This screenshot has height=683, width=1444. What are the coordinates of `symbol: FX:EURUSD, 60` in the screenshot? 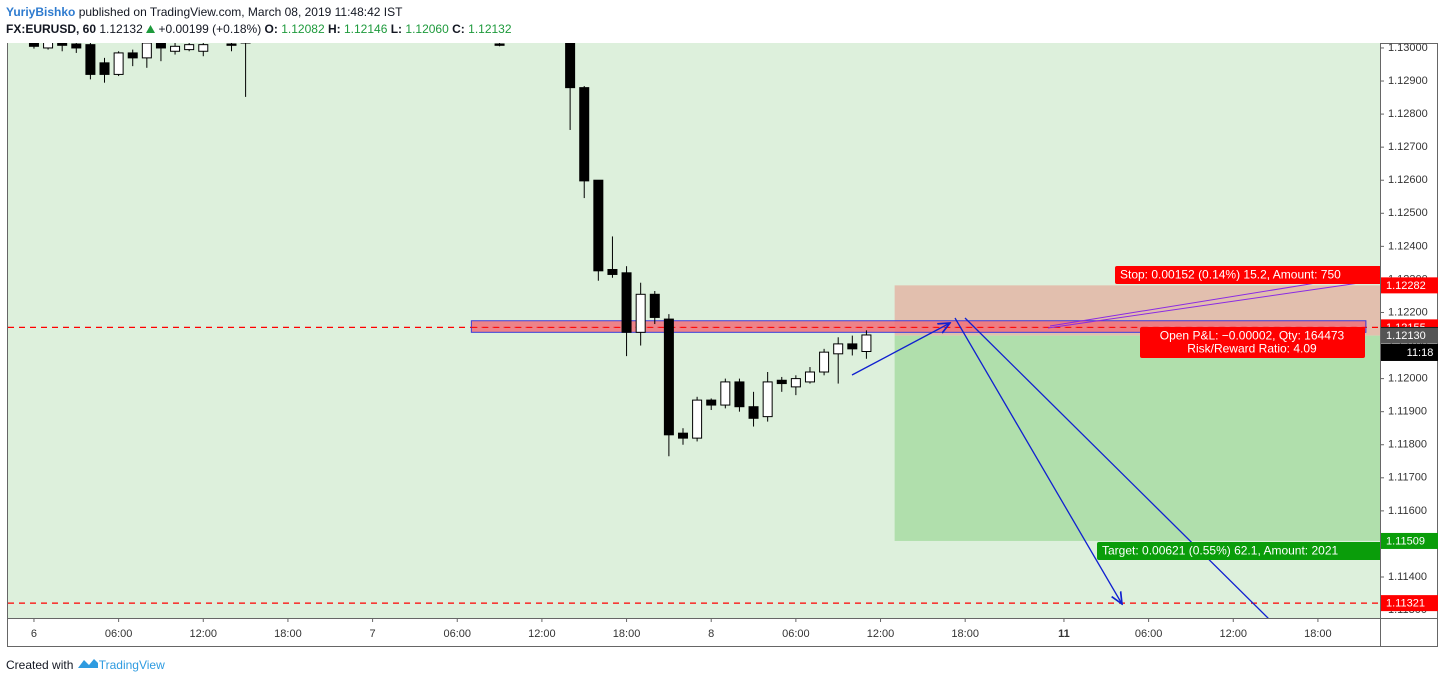 It's located at (51, 29).